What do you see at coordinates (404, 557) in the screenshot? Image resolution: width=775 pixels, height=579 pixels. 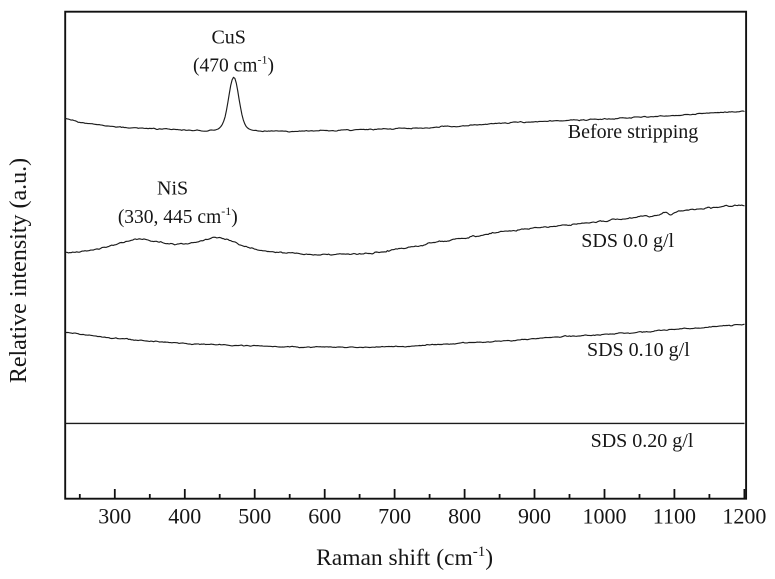 I see `svg-text: Raman shift (cm-1)` at bounding box center [404, 557].